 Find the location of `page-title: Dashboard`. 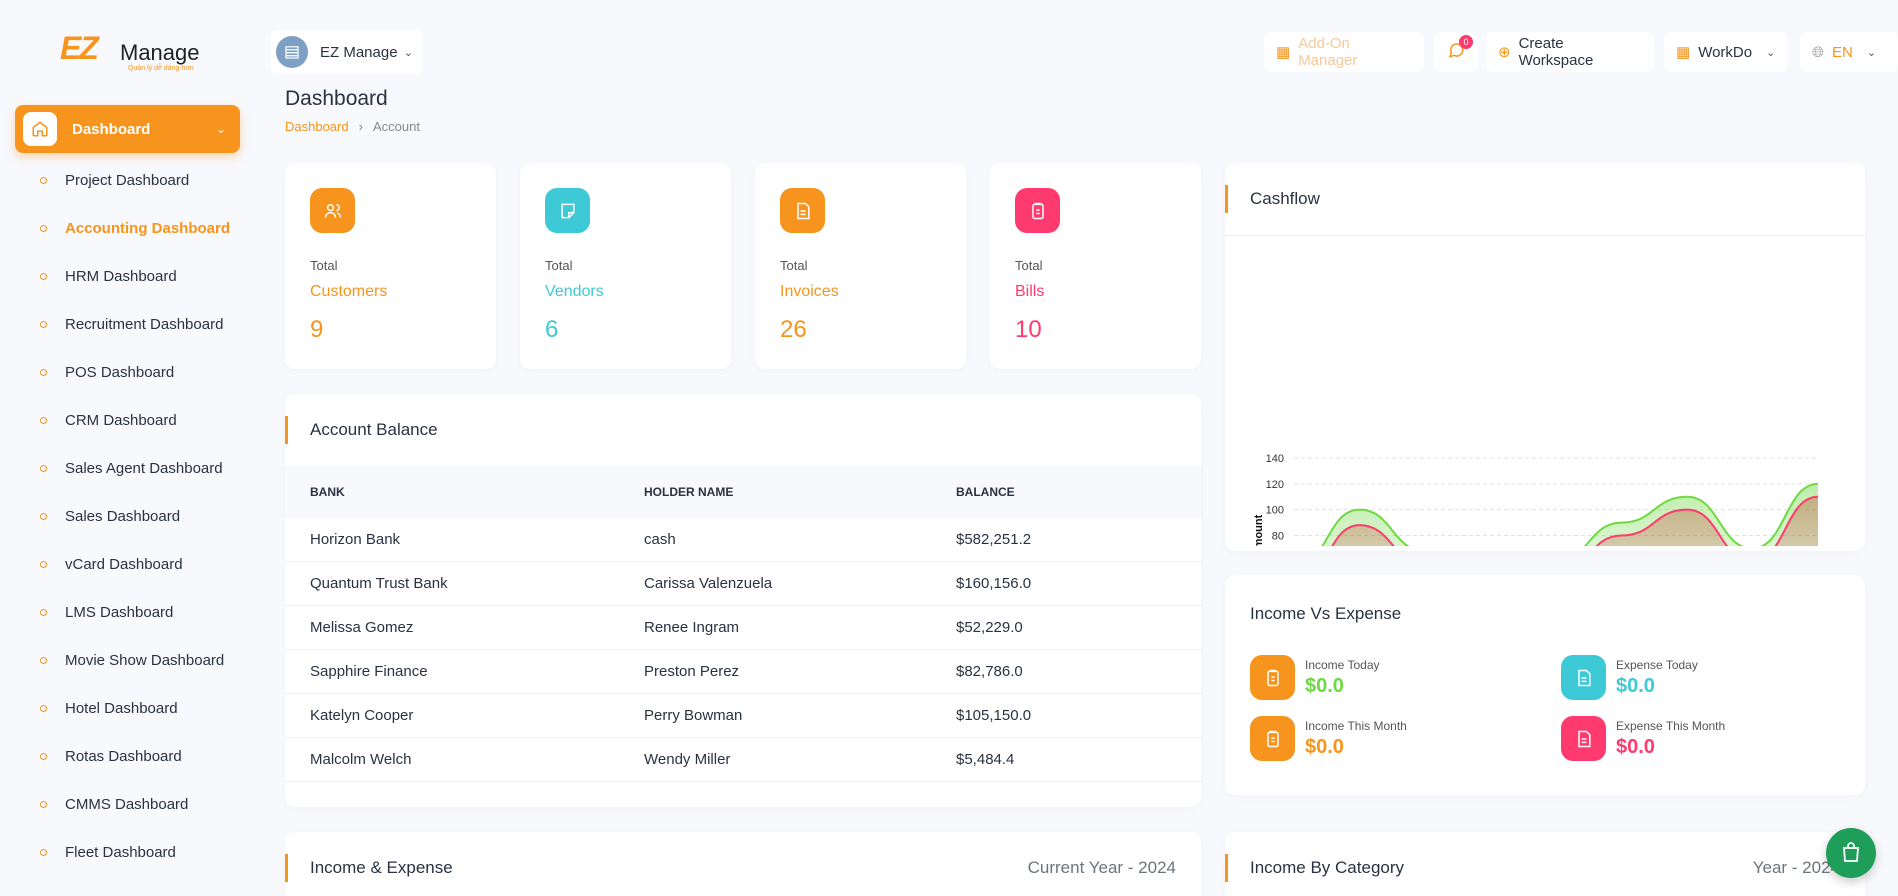

page-title: Dashboard is located at coordinates (336, 98).